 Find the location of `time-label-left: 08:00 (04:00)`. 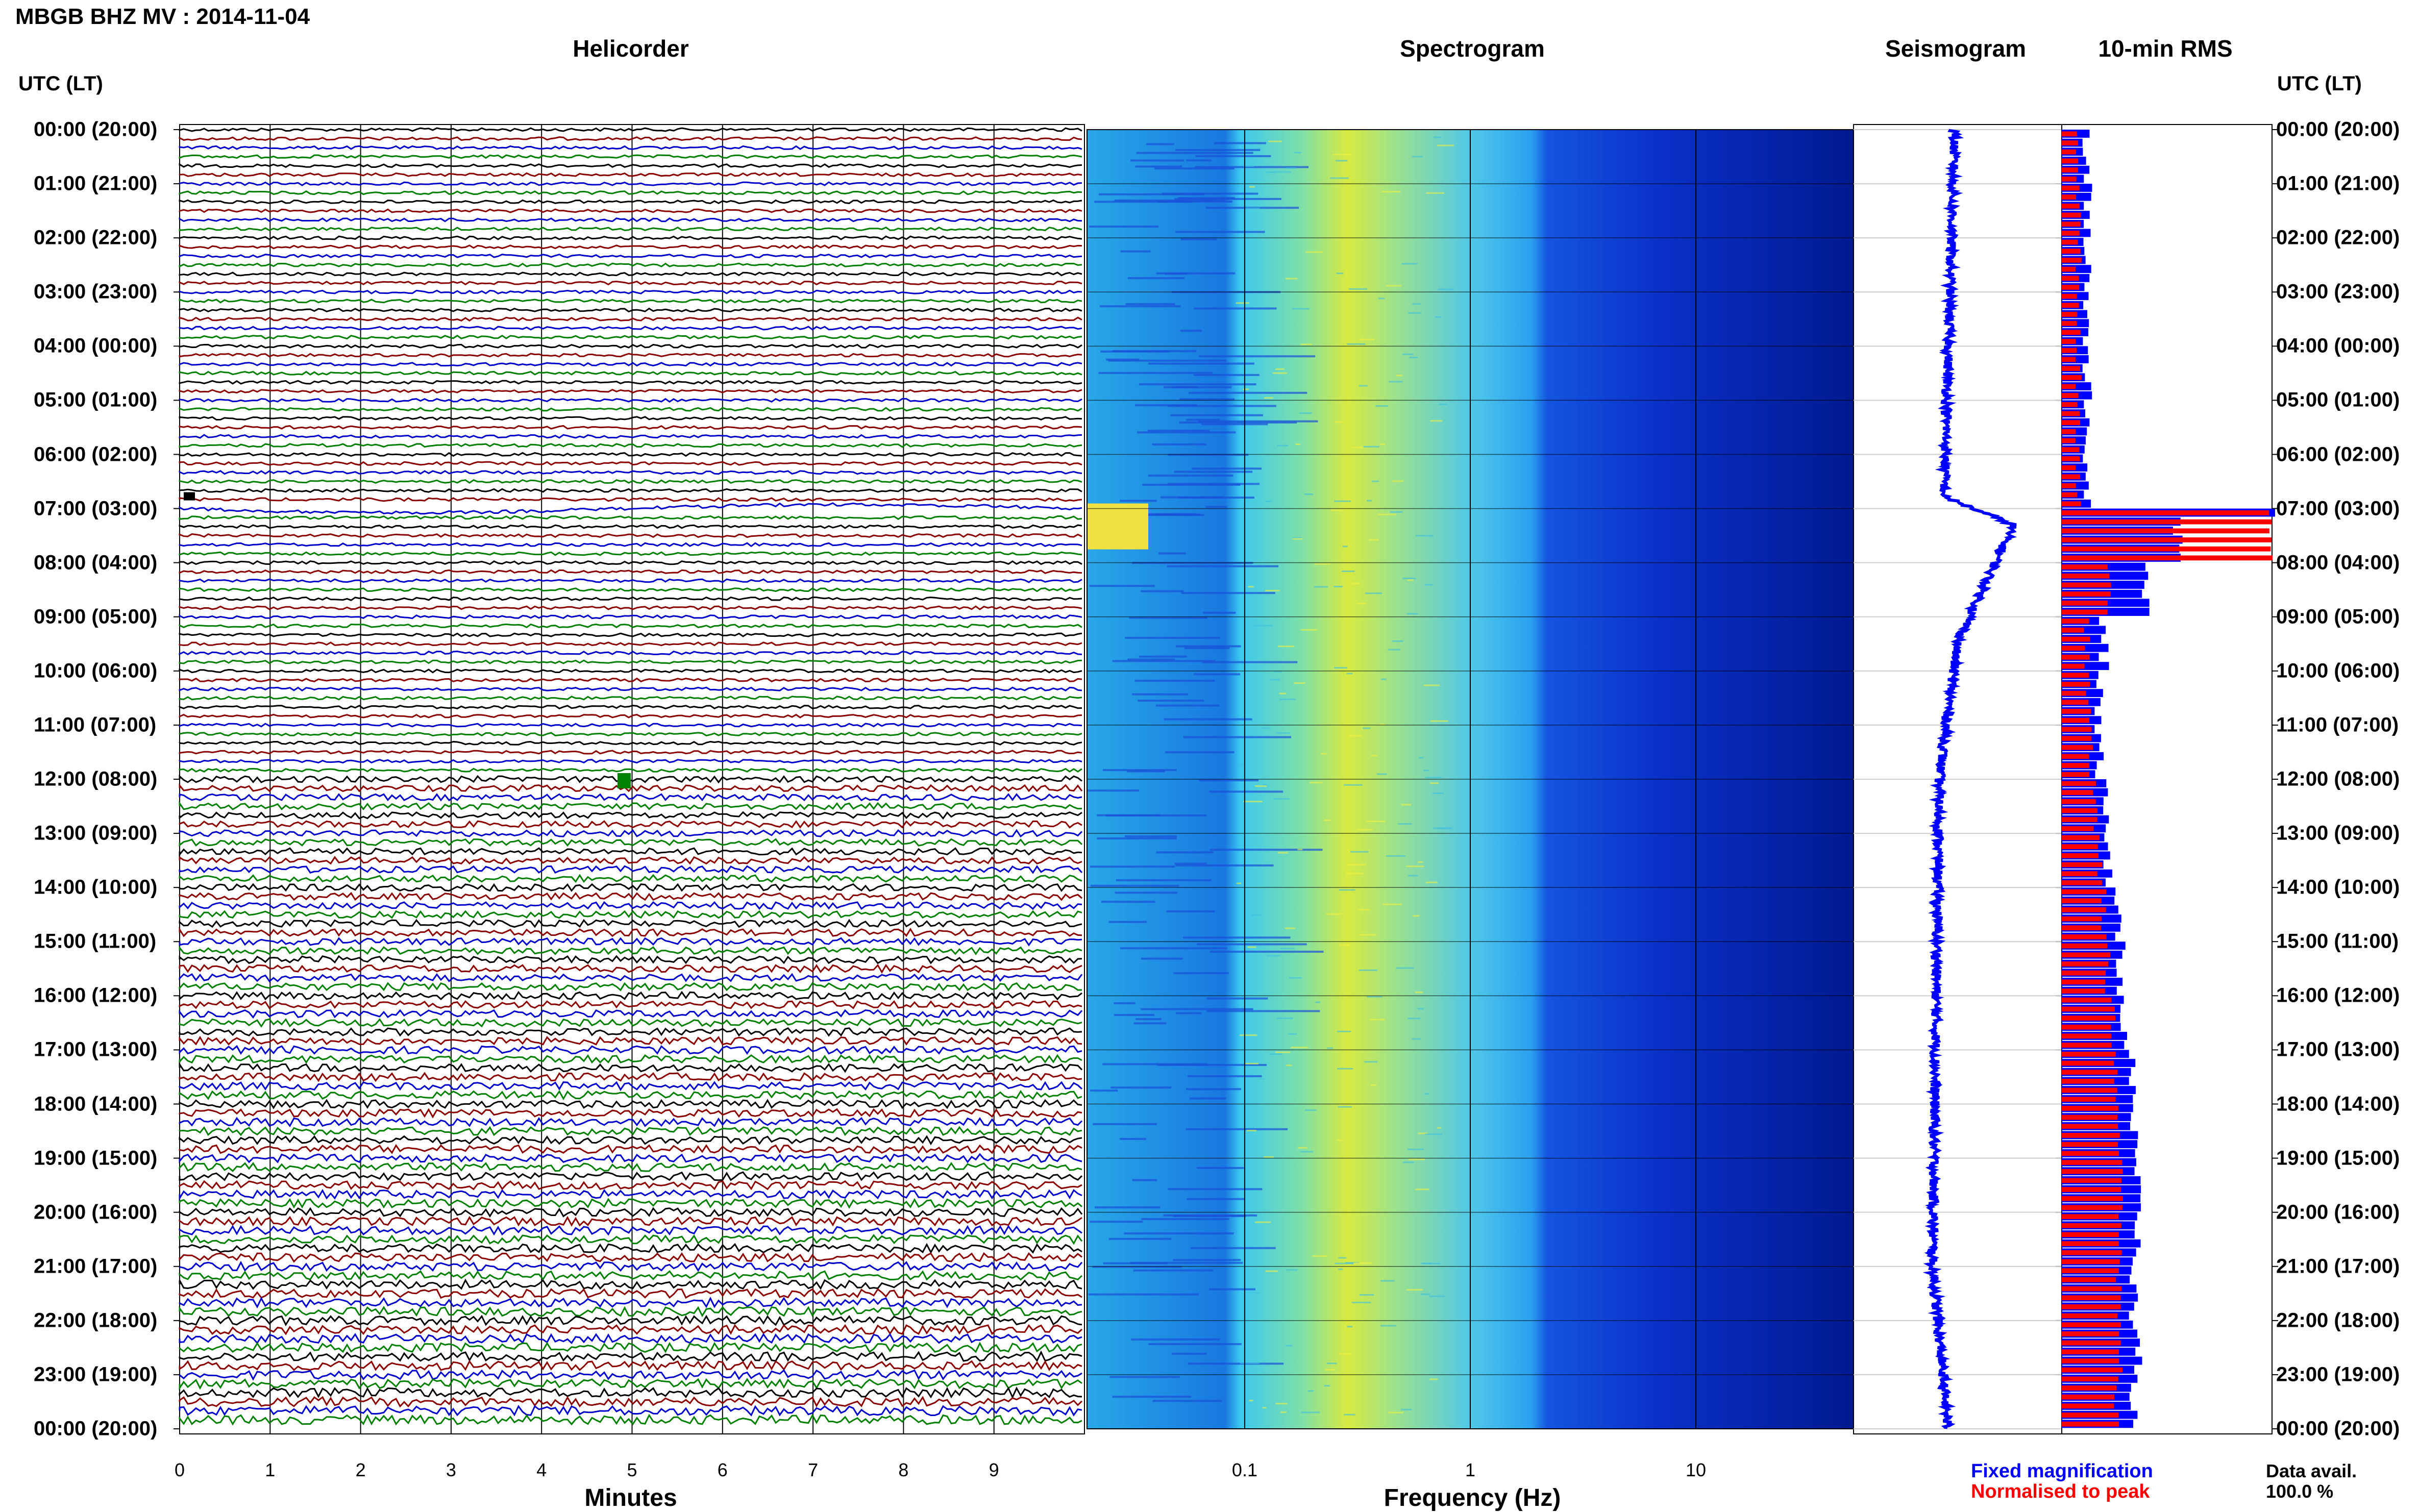

time-label-left: 08:00 (04:00) is located at coordinates (96, 562).